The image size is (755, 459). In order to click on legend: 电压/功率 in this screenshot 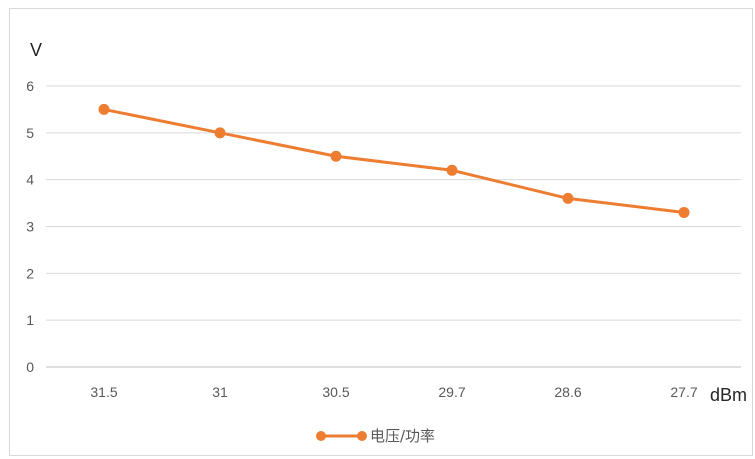, I will do `click(375, 436)`.